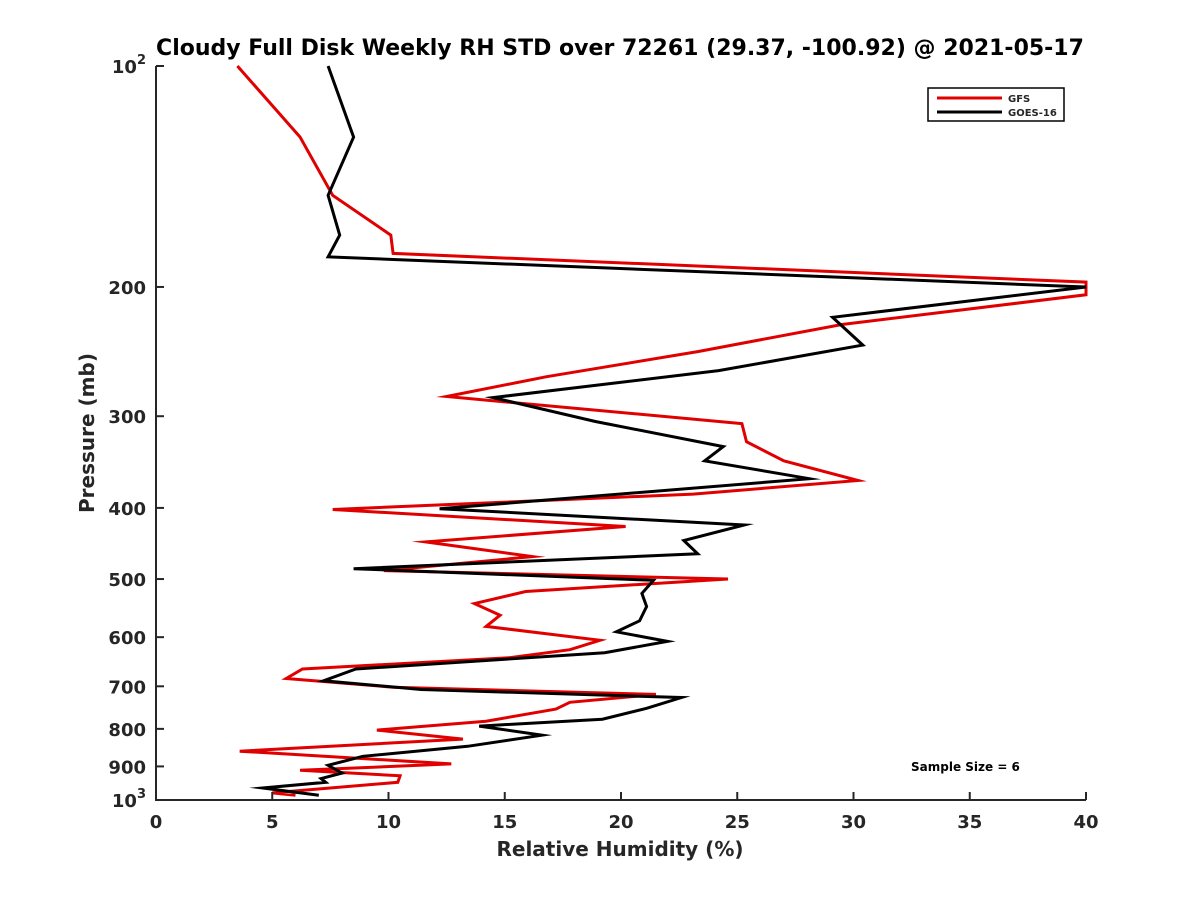 This screenshot has width=1200, height=900. I want to click on x-tick-label: 20, so click(620, 822).